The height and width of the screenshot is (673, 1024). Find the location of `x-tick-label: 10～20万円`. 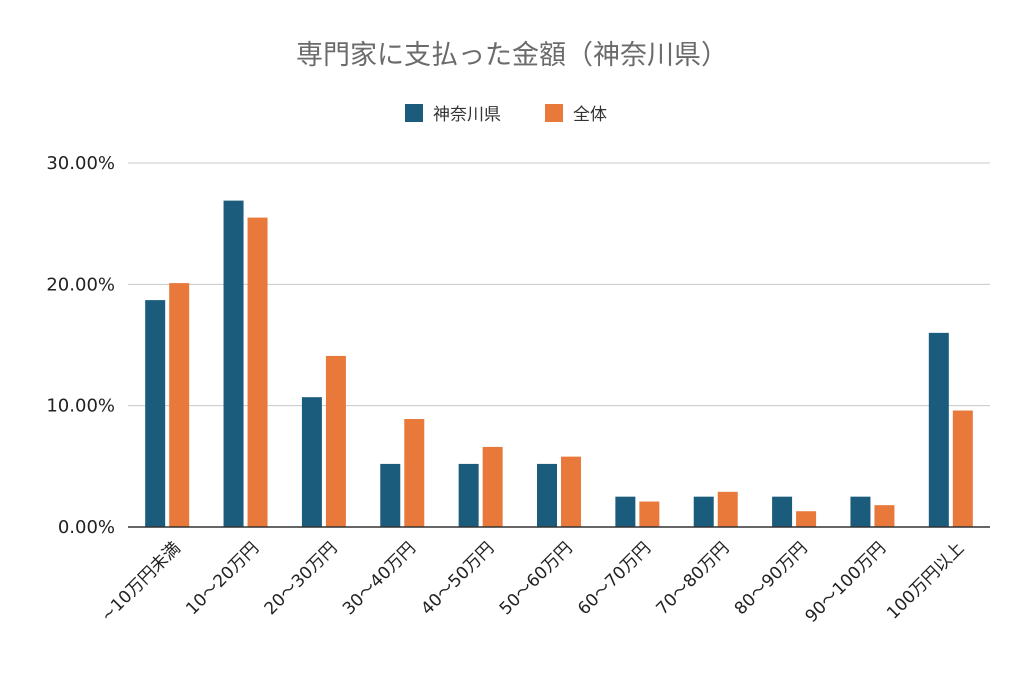

x-tick-label: 10～20万円 is located at coordinates (222, 578).